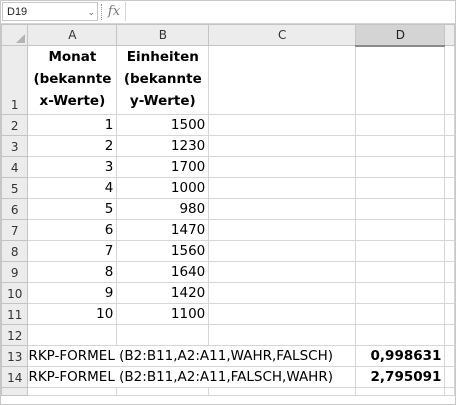  What do you see at coordinates (163, 230) in the screenshot?
I see `cell-b7: 1470` at bounding box center [163, 230].